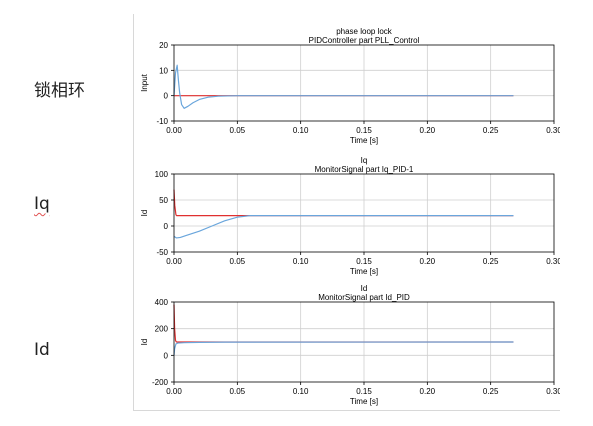 The image size is (593, 426). Describe the element at coordinates (364, 40) in the screenshot. I see `chart-subtitle: PIDController part PLL_Control` at that location.